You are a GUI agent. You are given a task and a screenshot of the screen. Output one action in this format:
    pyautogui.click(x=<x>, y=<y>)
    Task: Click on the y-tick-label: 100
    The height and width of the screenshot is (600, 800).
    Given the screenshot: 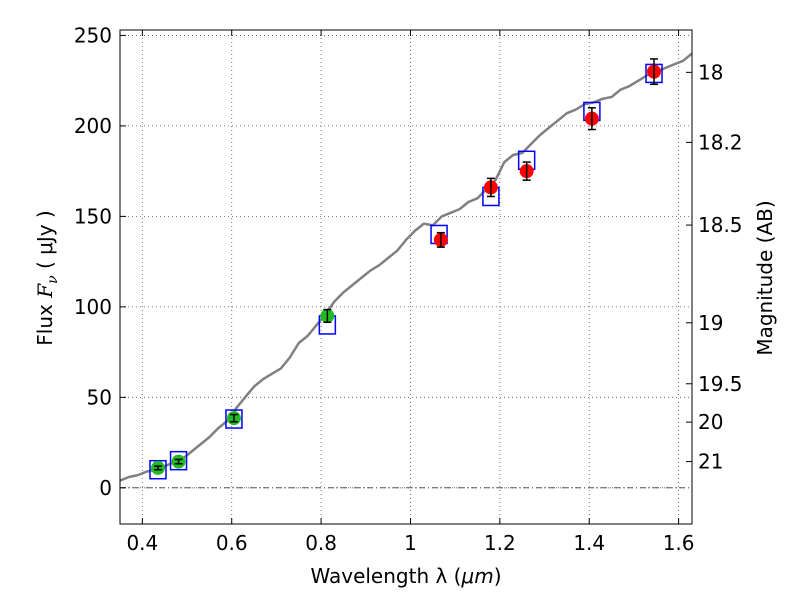 What is the action you would take?
    pyautogui.click(x=93, y=307)
    